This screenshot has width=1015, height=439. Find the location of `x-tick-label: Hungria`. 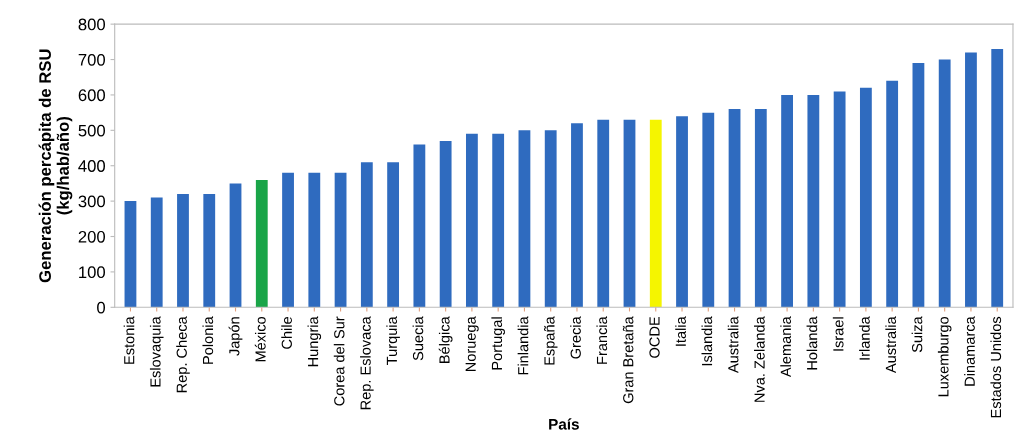

x-tick-label: Hungria is located at coordinates (314, 341).